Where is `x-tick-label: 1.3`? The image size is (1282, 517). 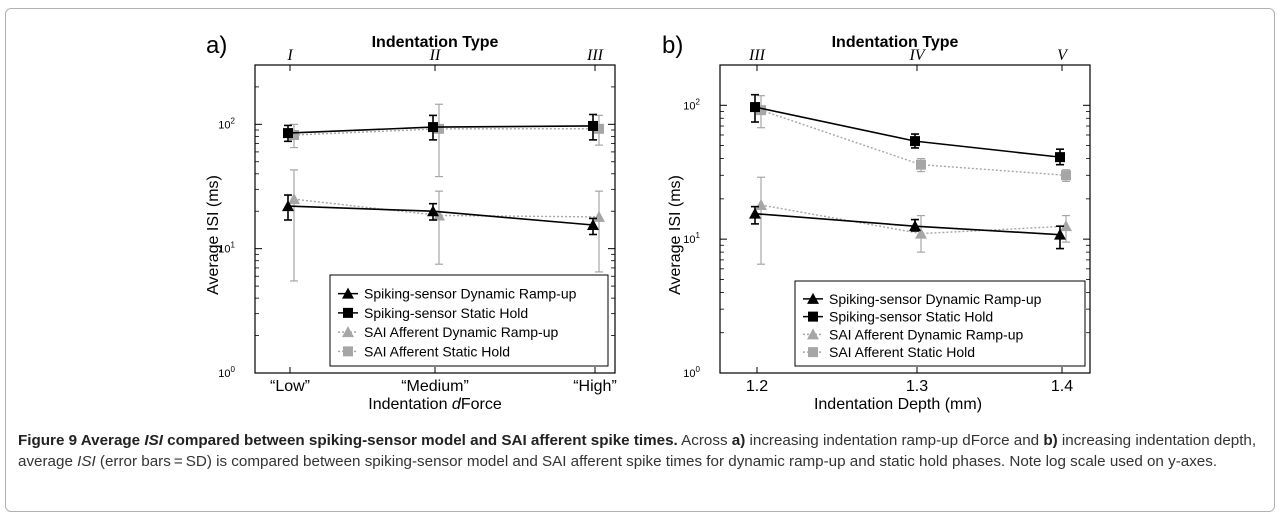
x-tick-label: 1.3 is located at coordinates (917, 386).